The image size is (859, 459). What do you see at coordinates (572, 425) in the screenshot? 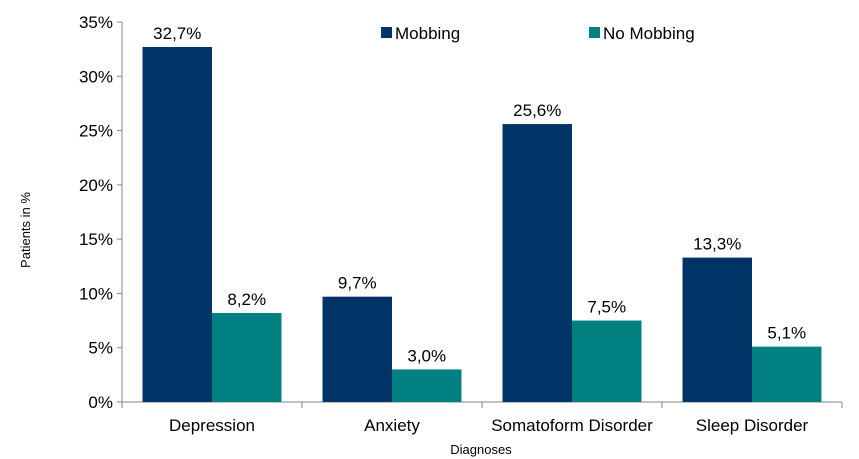
I see `x-tick-label: Somatoform Disorder` at bounding box center [572, 425].